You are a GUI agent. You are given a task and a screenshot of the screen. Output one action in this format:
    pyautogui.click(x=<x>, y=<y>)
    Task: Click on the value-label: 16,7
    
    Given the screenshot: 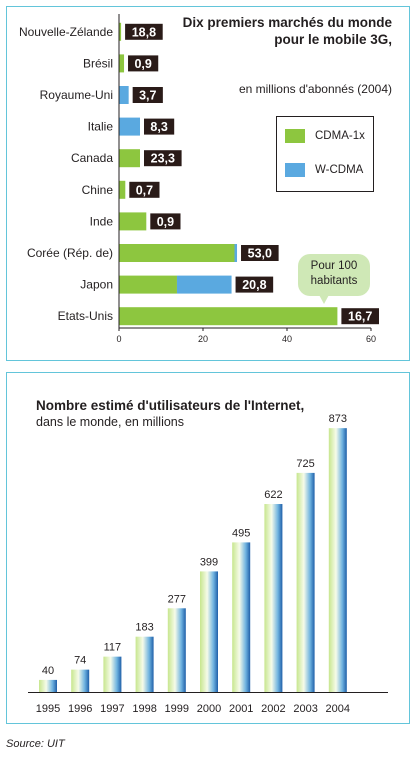 What is the action you would take?
    pyautogui.click(x=360, y=317)
    